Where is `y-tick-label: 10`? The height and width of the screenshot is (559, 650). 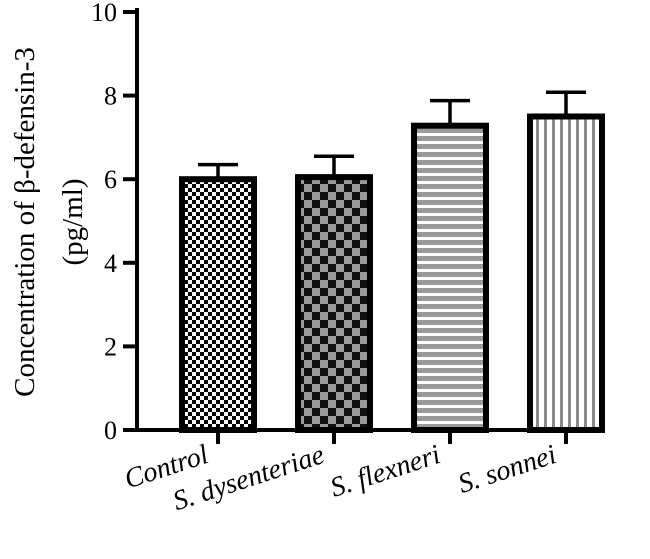 y-tick-label: 10 is located at coordinates (104, 13).